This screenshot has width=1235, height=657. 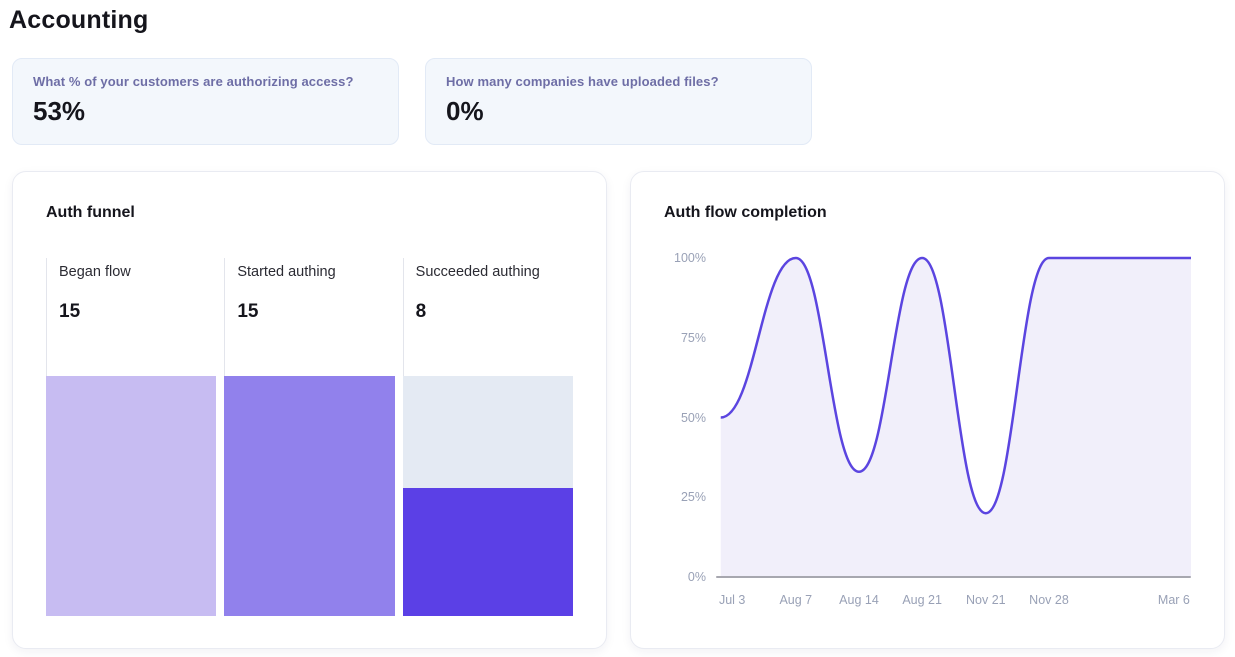 I want to click on card-title: Auth flow completion, so click(x=745, y=212).